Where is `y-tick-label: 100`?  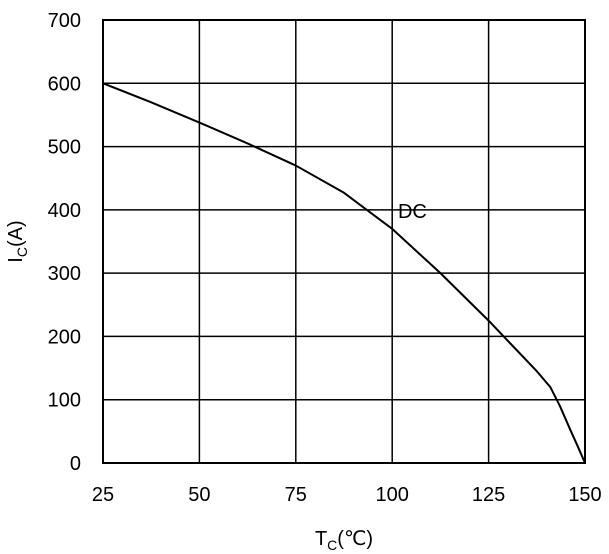 y-tick-label: 100 is located at coordinates (64, 401).